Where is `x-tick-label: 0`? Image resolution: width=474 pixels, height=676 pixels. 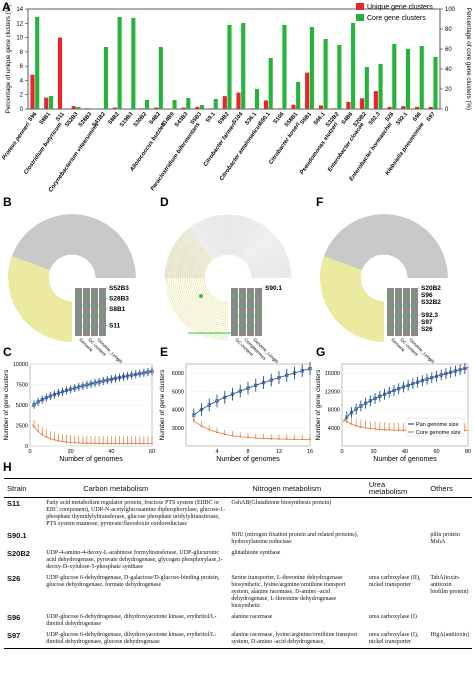
x-tick-label: 0 is located at coordinates (341, 452).